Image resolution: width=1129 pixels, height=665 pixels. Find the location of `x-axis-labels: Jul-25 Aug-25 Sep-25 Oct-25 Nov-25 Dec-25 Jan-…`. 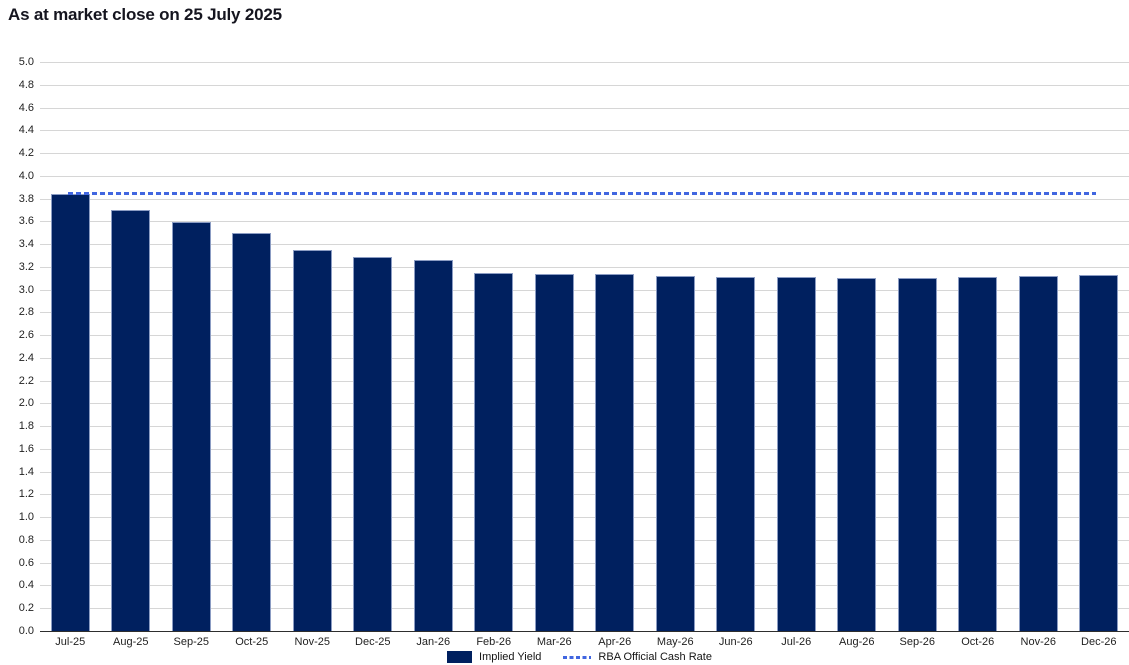

x-axis-labels: Jul-25 Aug-25 Sep-25 Oct-25 Nov-25 Dec-25 Jan-… is located at coordinates (584, 642).